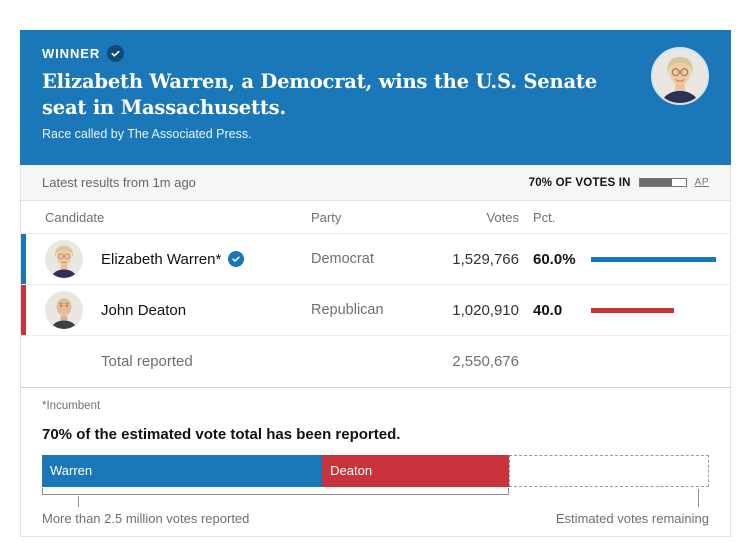 The width and height of the screenshot is (751, 543). What do you see at coordinates (64, 259) in the screenshot?
I see `candidate-avatar-warren` at bounding box center [64, 259].